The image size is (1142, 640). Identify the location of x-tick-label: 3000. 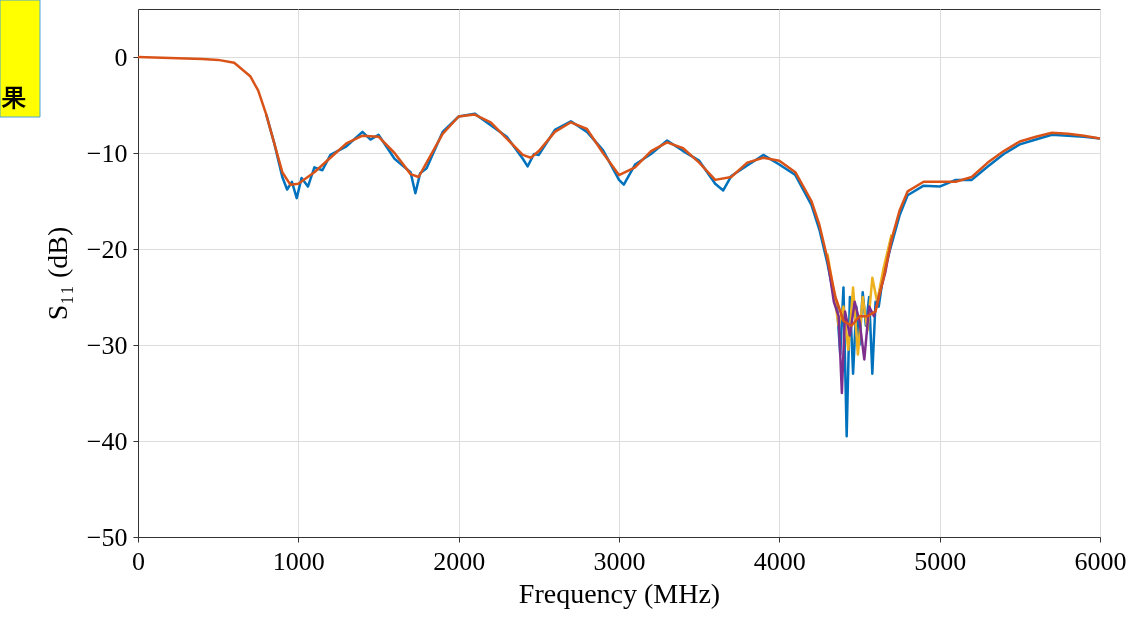
(619, 561).